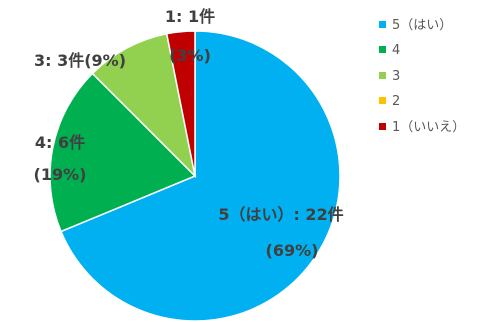 The image size is (477, 322). I want to click on data-label-s4-line1: 4: 6件, so click(60, 142).